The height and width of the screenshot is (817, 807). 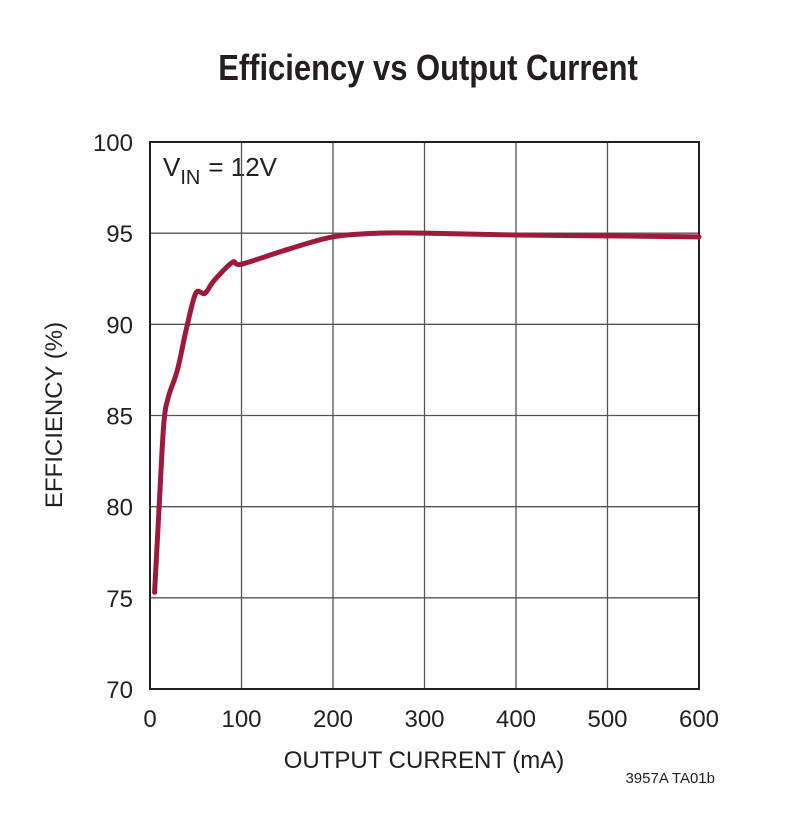 I want to click on x-axis-label: OUTPUT CURRENT (mA), so click(x=424, y=760).